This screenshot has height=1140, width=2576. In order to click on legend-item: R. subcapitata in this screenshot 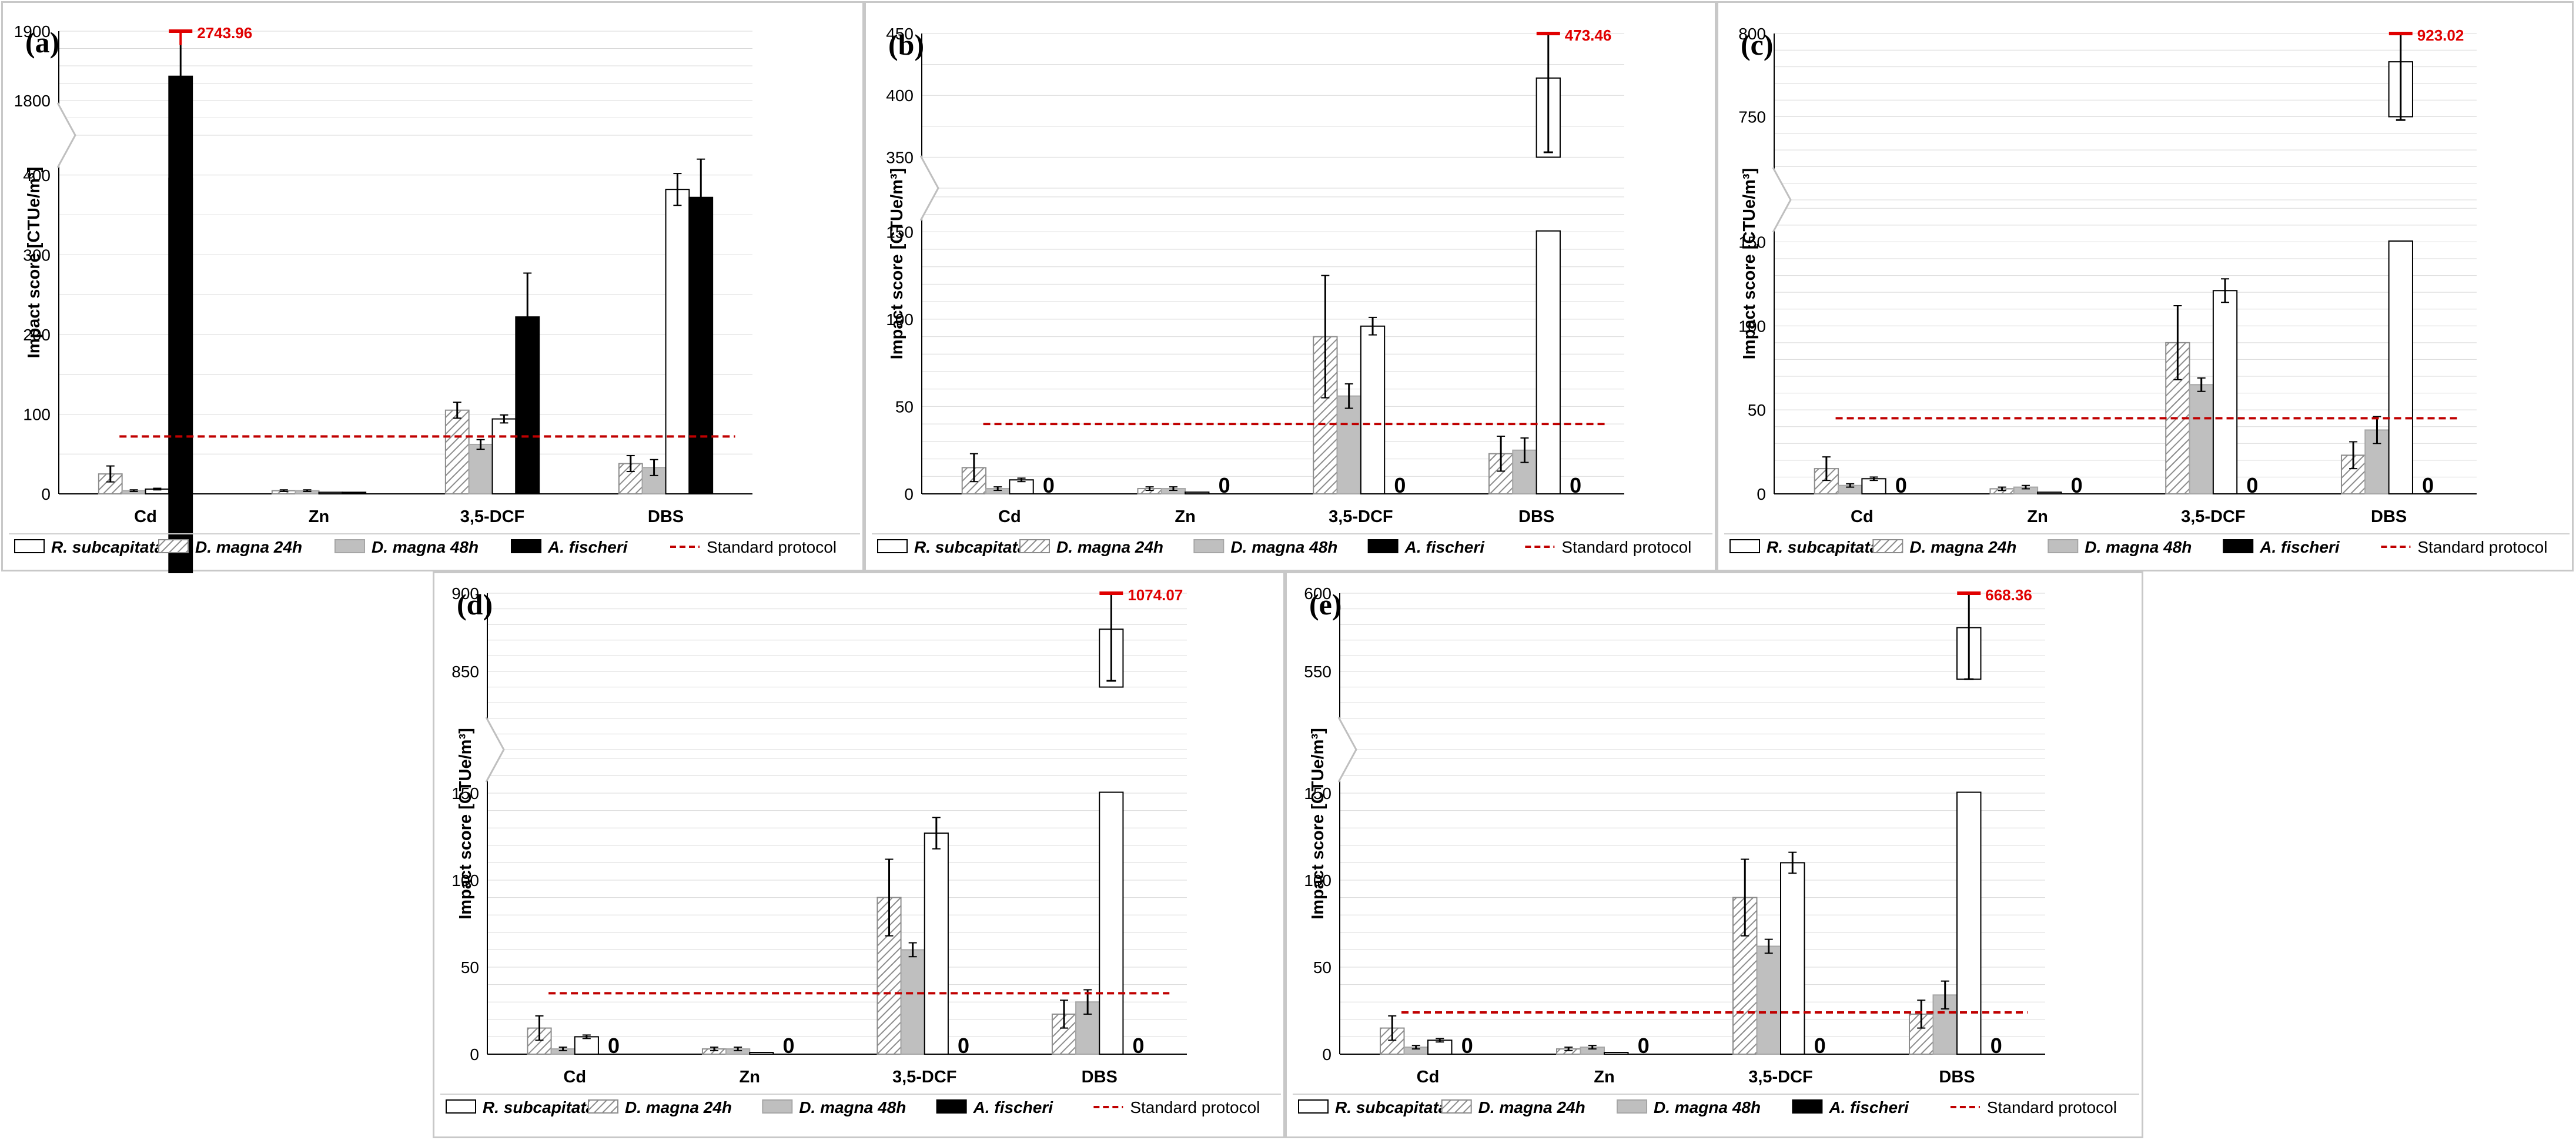, I will do `click(88, 547)`.